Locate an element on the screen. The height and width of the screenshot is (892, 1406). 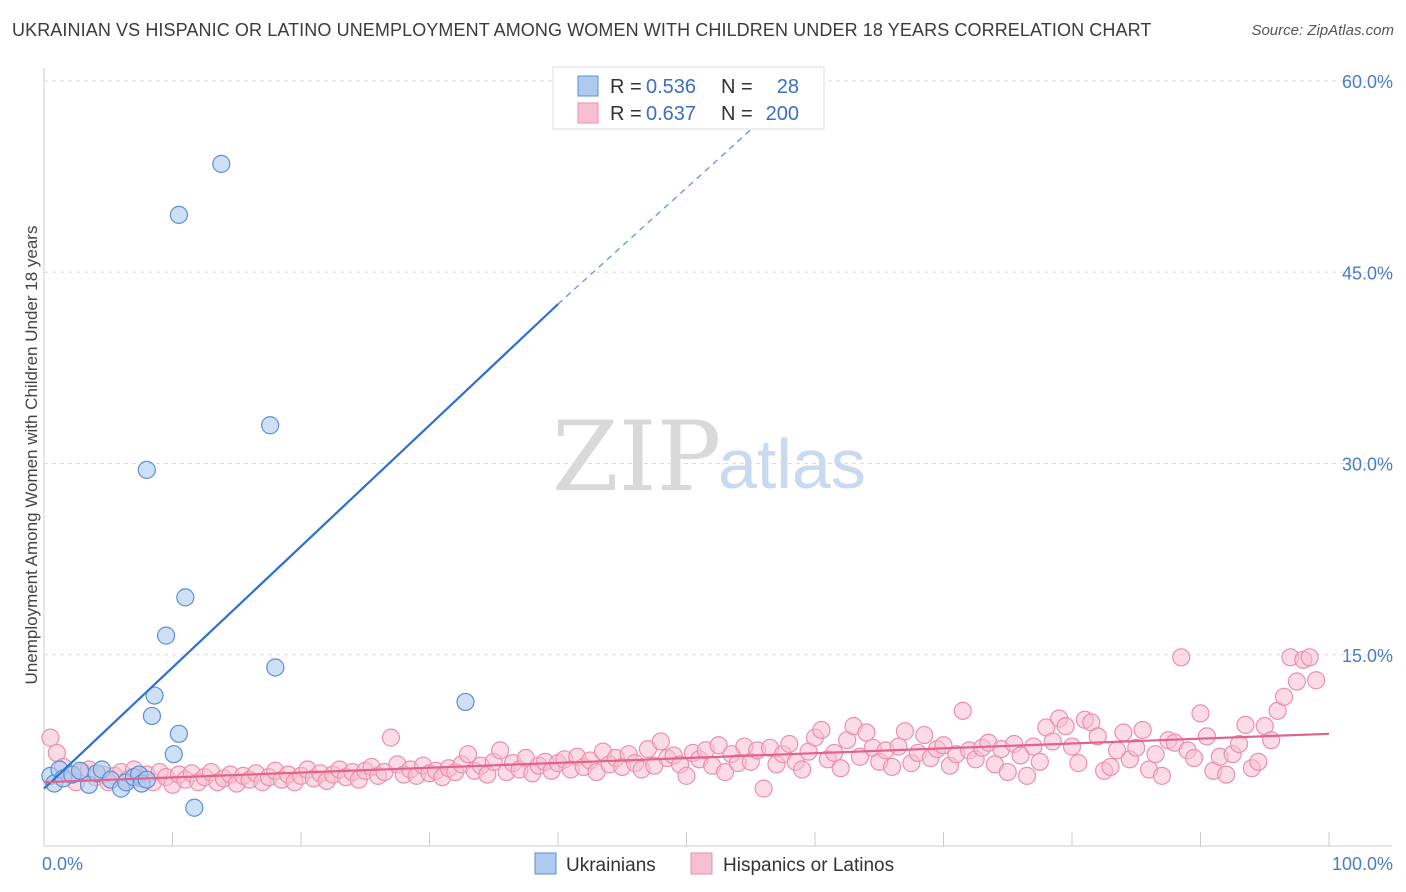
stats-legend-swatch-ukrainians is located at coordinates (588, 86).